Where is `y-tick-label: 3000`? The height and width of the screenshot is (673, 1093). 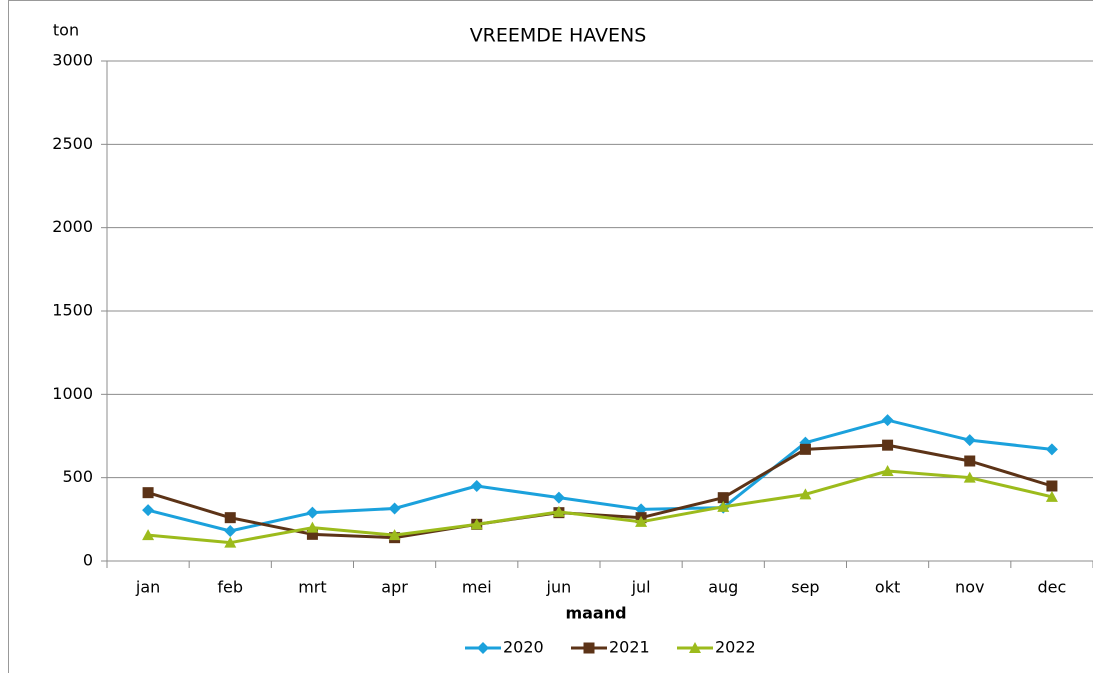 y-tick-label: 3000 is located at coordinates (72, 60).